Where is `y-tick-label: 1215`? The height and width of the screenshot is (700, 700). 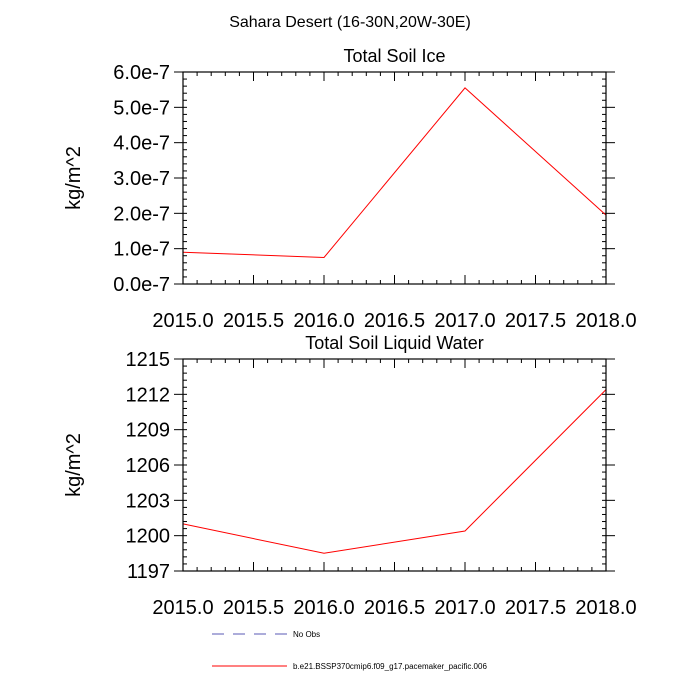
y-tick-label: 1215 is located at coordinates (148, 360).